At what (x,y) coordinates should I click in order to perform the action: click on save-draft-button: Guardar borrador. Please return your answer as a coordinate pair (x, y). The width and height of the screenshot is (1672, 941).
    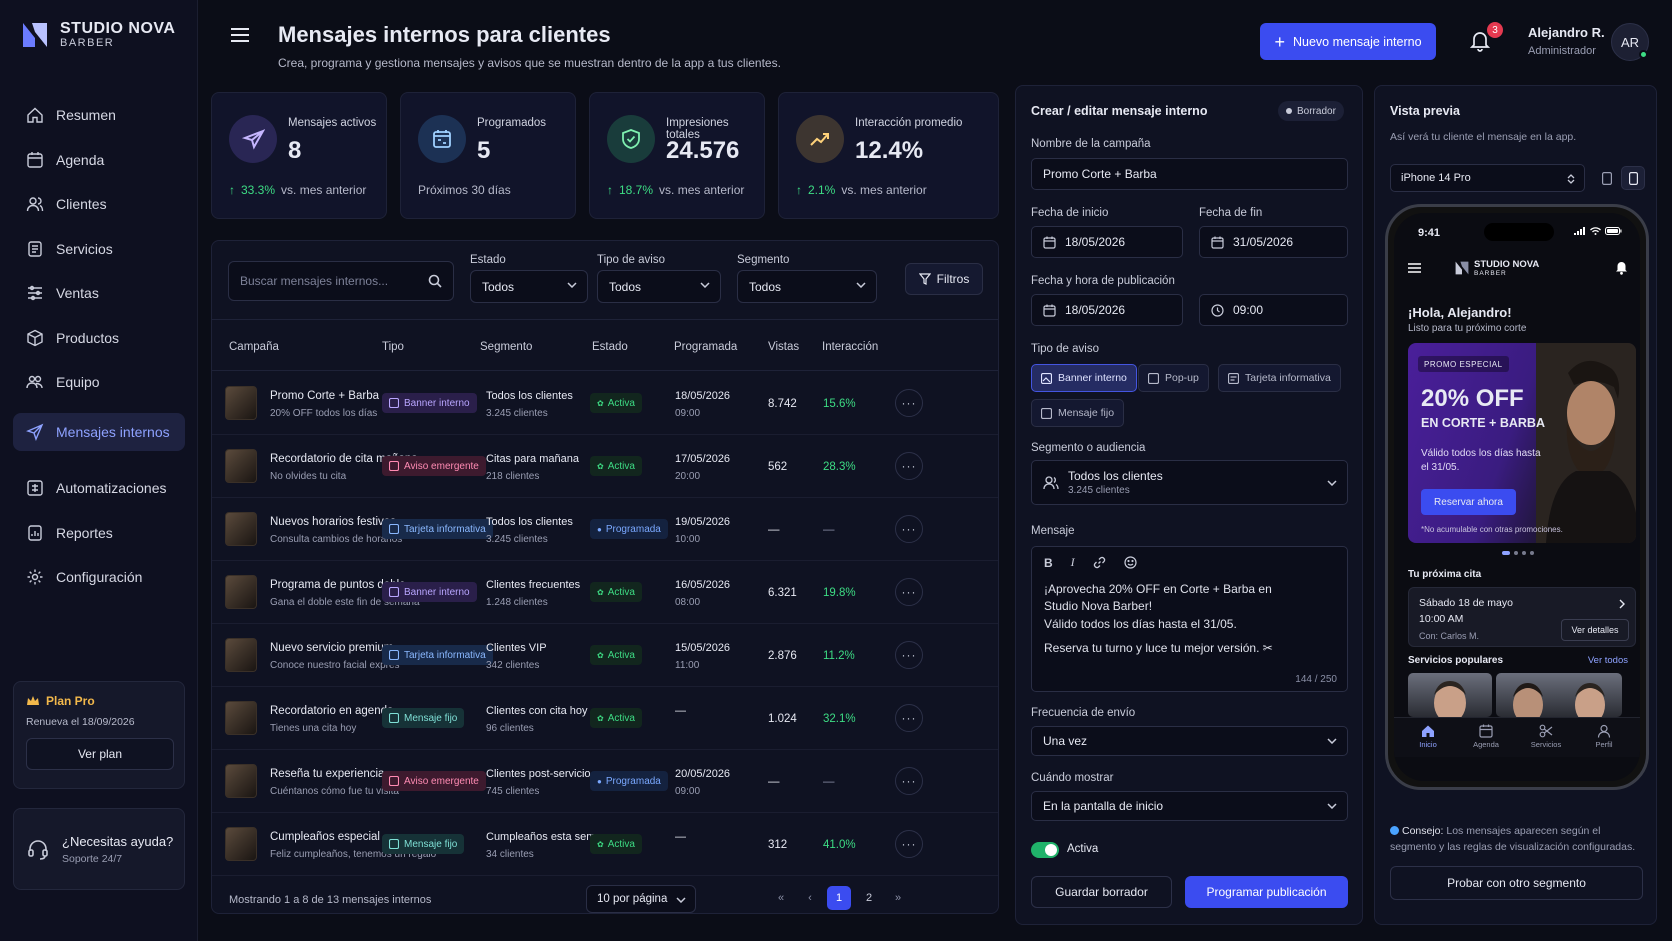
    Looking at the image, I should click on (1101, 892).